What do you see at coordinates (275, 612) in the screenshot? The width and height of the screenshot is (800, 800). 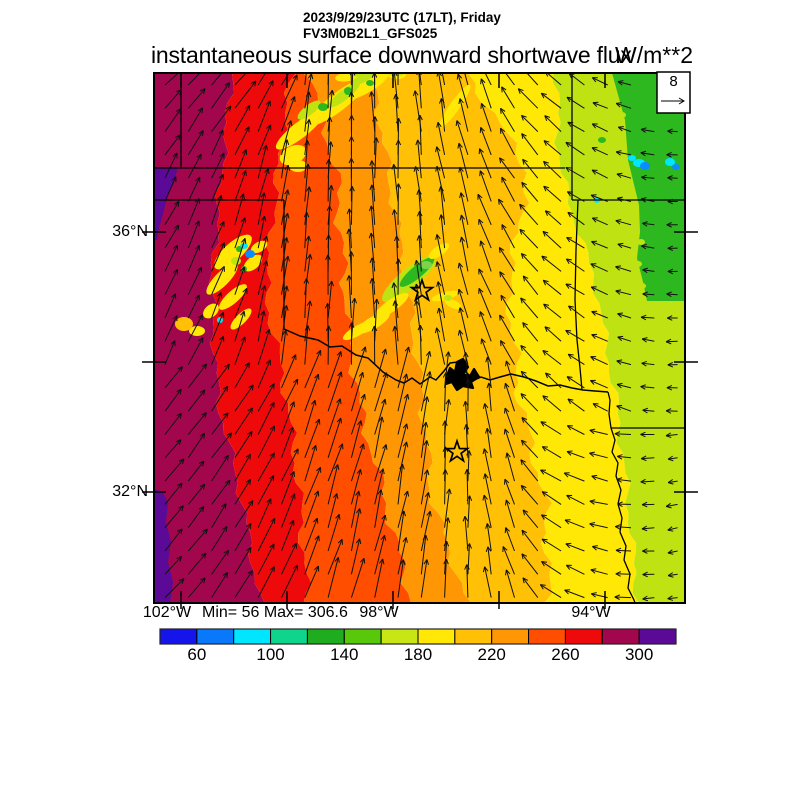 I see `minmax-stats: Min= 56 Max= 306.6` at bounding box center [275, 612].